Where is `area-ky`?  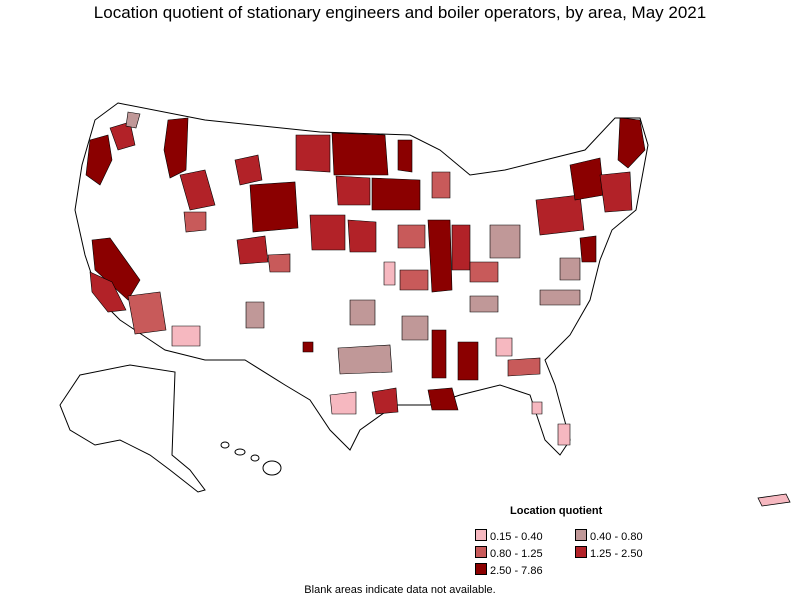
area-ky is located at coordinates (484, 272).